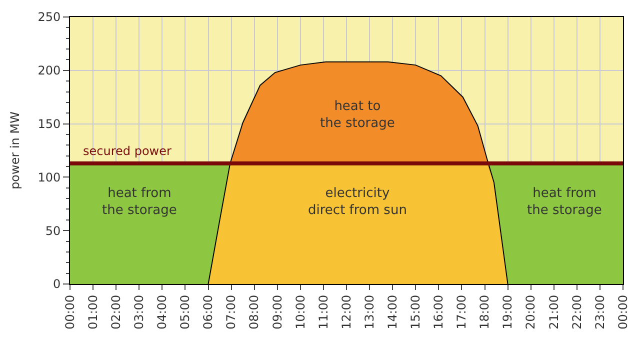 The height and width of the screenshot is (344, 640). What do you see at coordinates (15, 150) in the screenshot?
I see `y-axis-title: power in MW` at bounding box center [15, 150].